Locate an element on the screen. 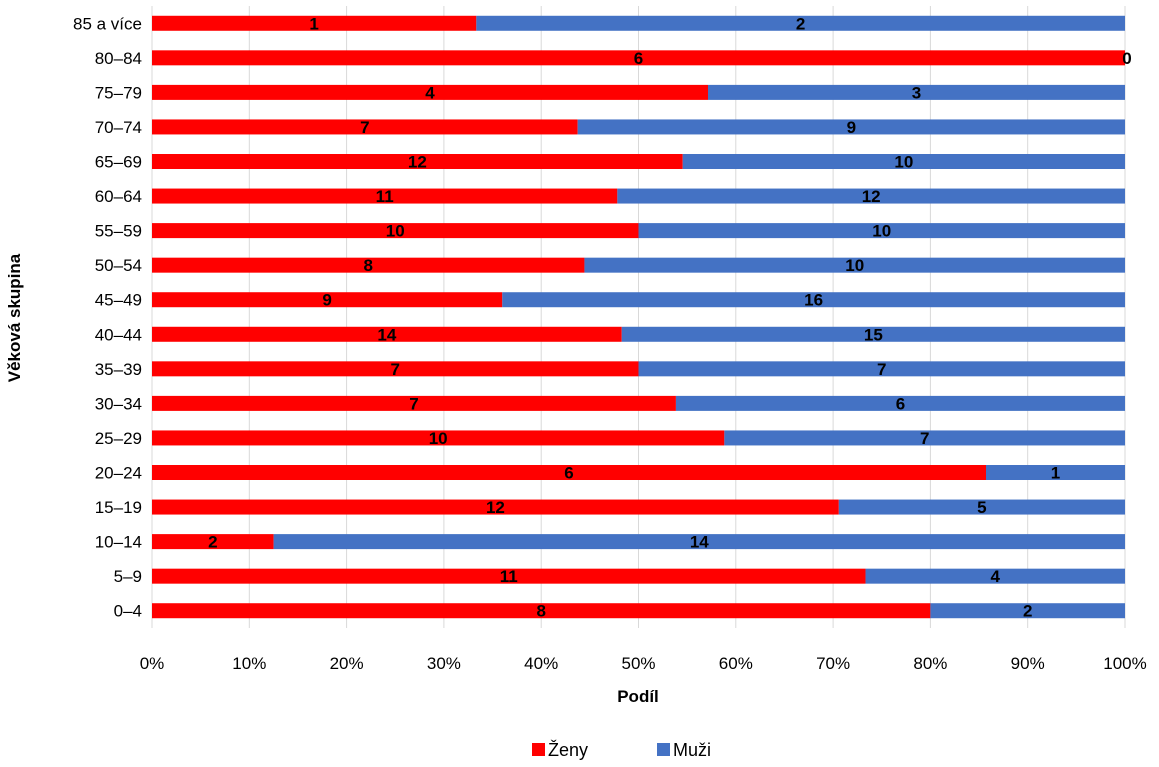 Image resolution: width=1159 pixels, height=767 pixels. x-tick-label: 0% is located at coordinates (152, 663).